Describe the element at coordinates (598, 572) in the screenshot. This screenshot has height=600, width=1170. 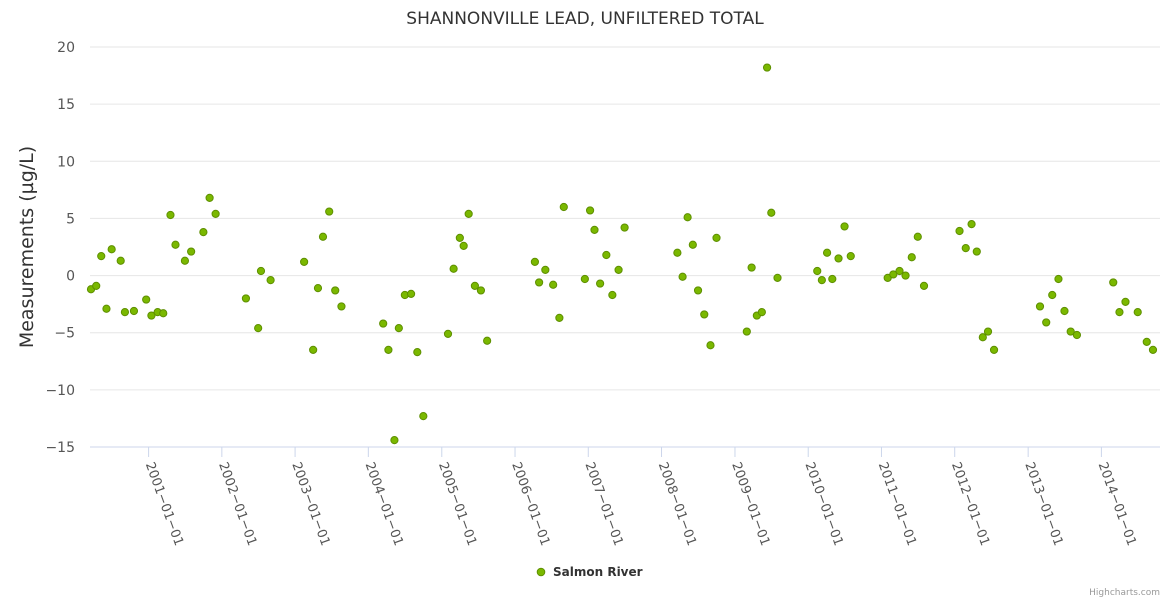
I see `legend-label: Salmon River` at that location.